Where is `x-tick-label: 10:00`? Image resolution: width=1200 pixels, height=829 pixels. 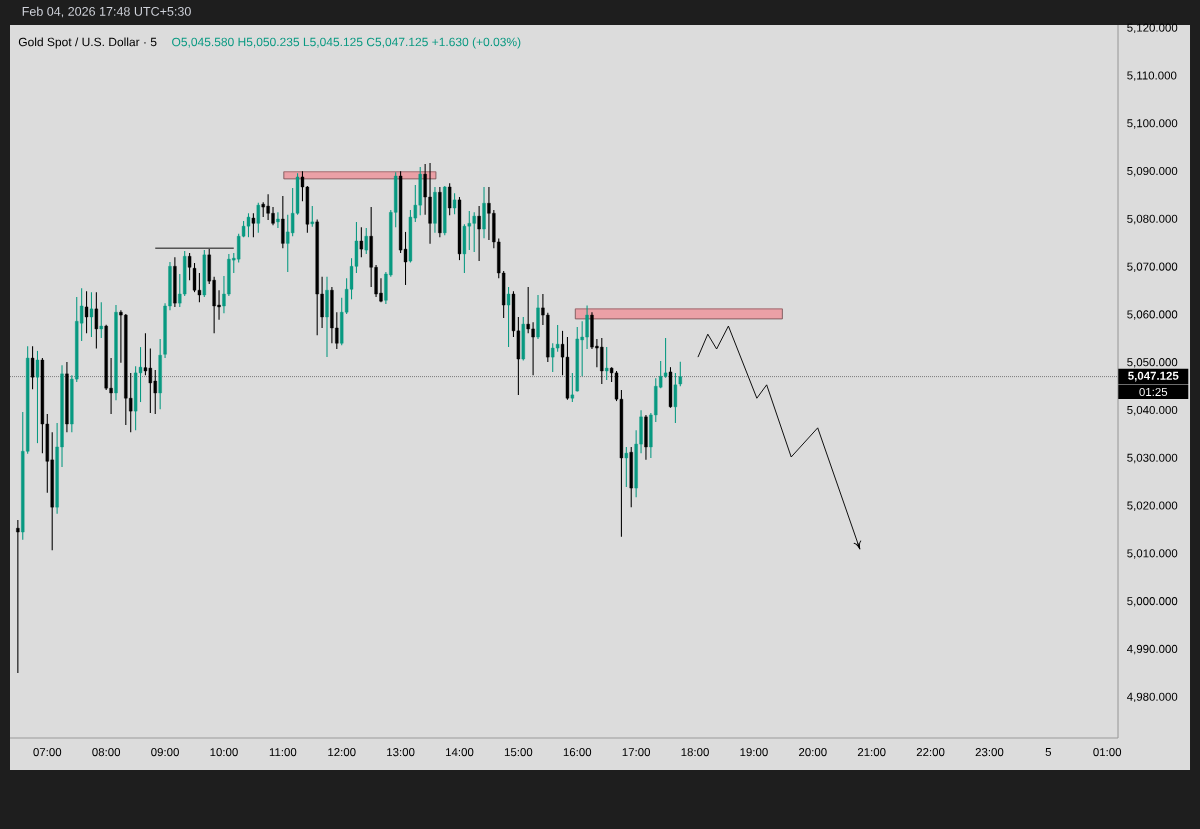 x-tick-label: 10:00 is located at coordinates (224, 752).